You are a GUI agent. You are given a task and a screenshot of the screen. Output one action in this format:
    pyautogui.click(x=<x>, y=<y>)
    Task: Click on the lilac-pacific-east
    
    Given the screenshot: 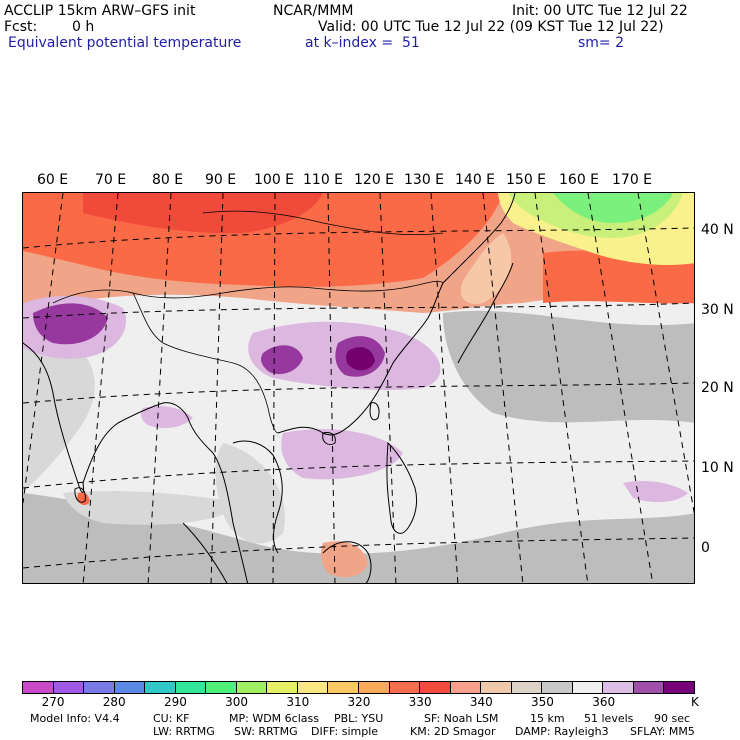 What is the action you would take?
    pyautogui.click(x=655, y=492)
    